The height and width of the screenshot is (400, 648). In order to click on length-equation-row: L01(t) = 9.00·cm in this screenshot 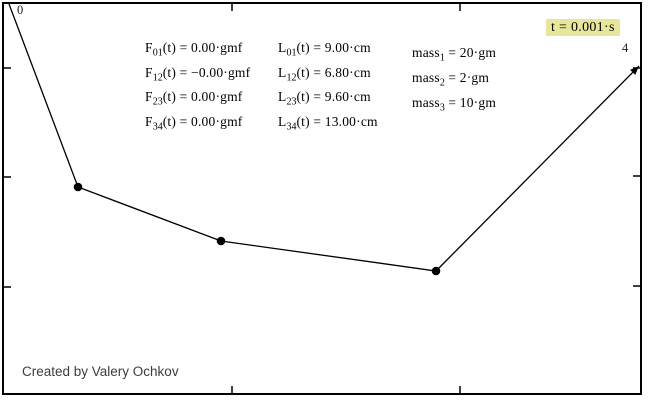, I will do `click(328, 52)`.